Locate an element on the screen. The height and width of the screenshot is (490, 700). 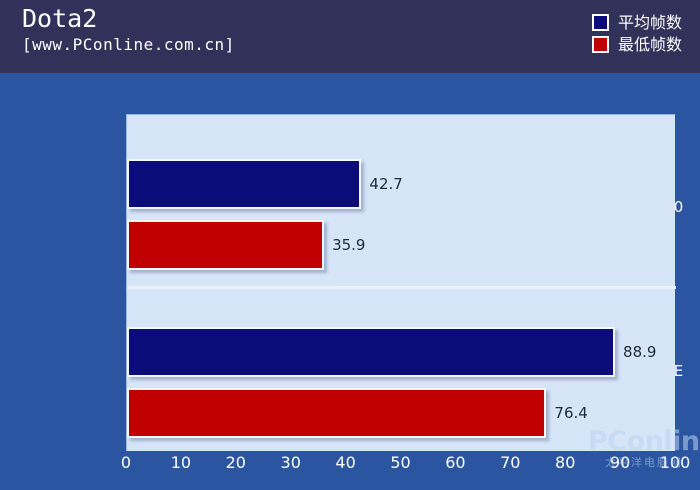
legend-swatch-minimum-fps is located at coordinates (600, 44).